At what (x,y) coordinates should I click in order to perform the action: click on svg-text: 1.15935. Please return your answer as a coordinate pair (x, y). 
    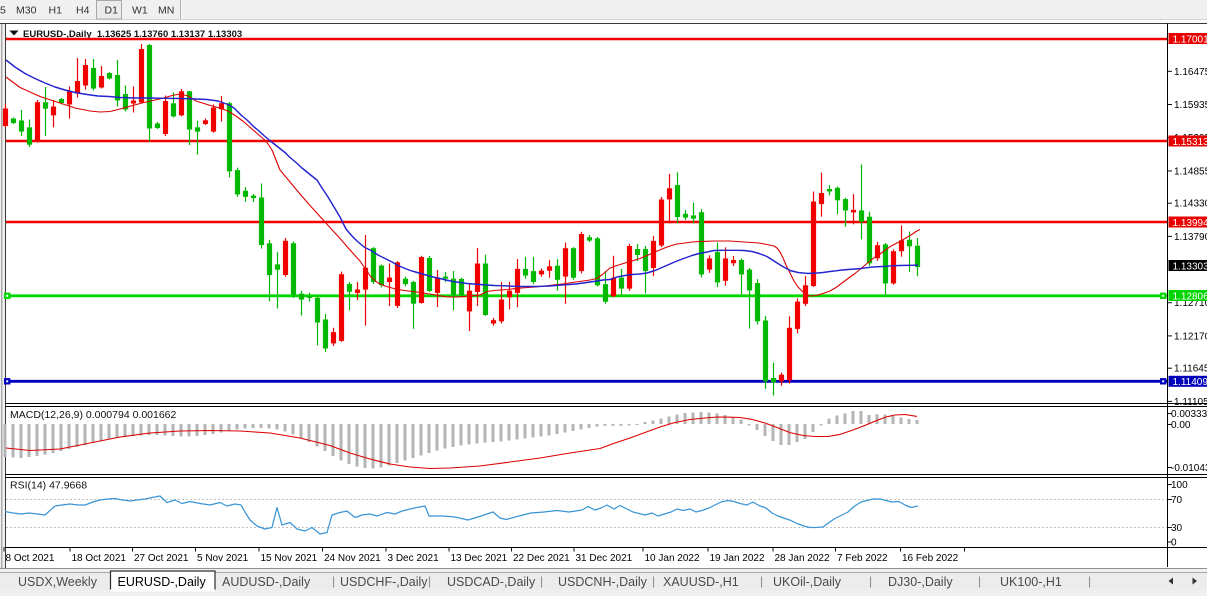
    Looking at the image, I should click on (1190, 105).